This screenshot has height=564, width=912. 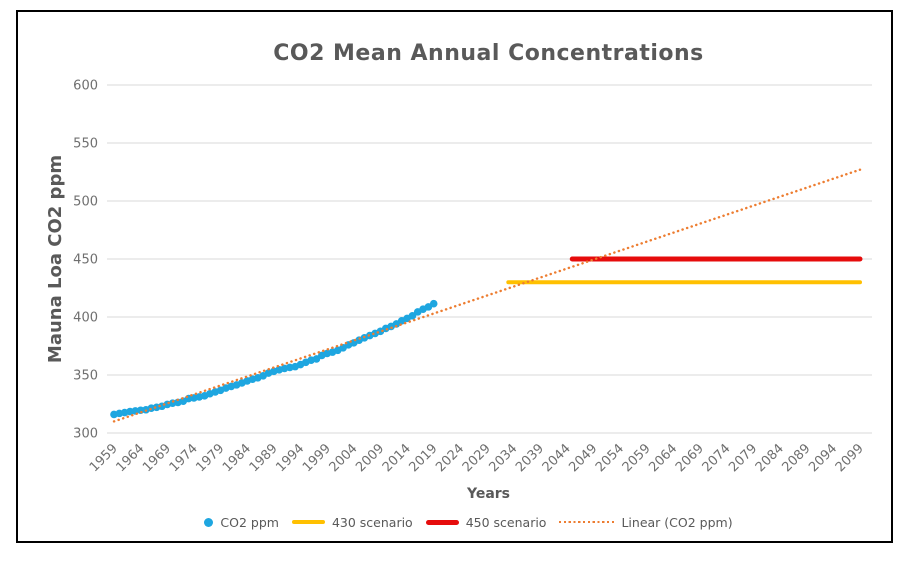 I want to click on legend-label: Linear (CO2 ppm), so click(x=677, y=522).